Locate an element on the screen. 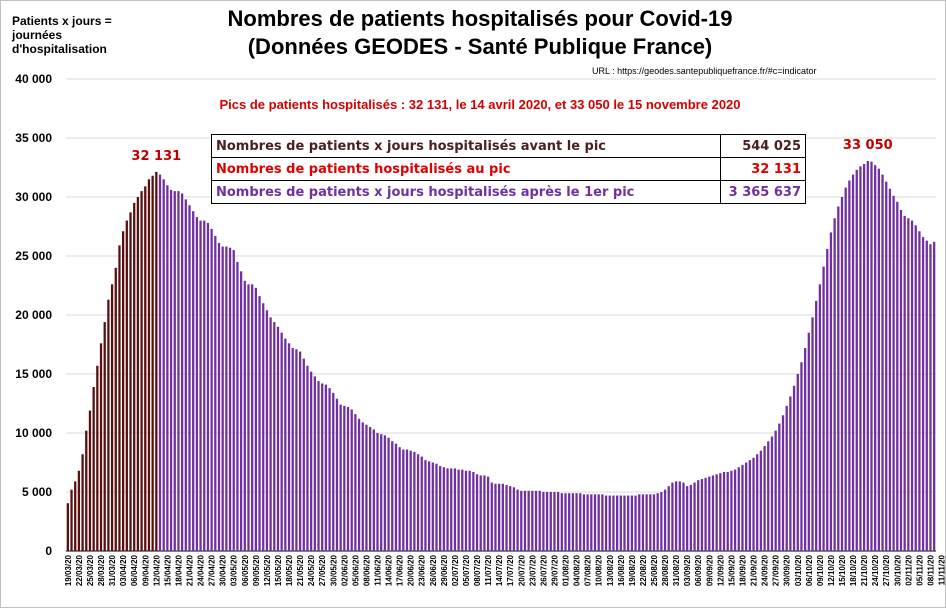 The height and width of the screenshot is (608, 946). x-tick-label: 26/07/20 is located at coordinates (543, 570).